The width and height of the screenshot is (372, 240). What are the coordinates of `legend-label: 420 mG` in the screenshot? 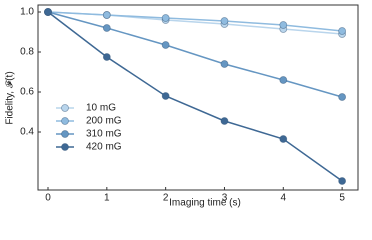 It's located at (104, 147).